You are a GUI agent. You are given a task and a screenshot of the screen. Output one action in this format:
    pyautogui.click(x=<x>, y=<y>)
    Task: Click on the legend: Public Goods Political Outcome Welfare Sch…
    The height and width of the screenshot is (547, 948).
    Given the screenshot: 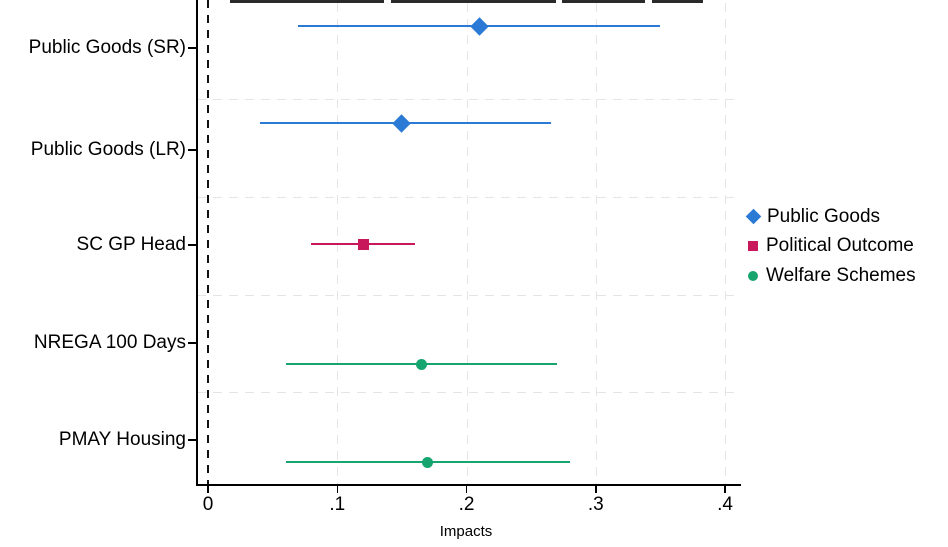 What is the action you would take?
    pyautogui.click(x=830, y=246)
    